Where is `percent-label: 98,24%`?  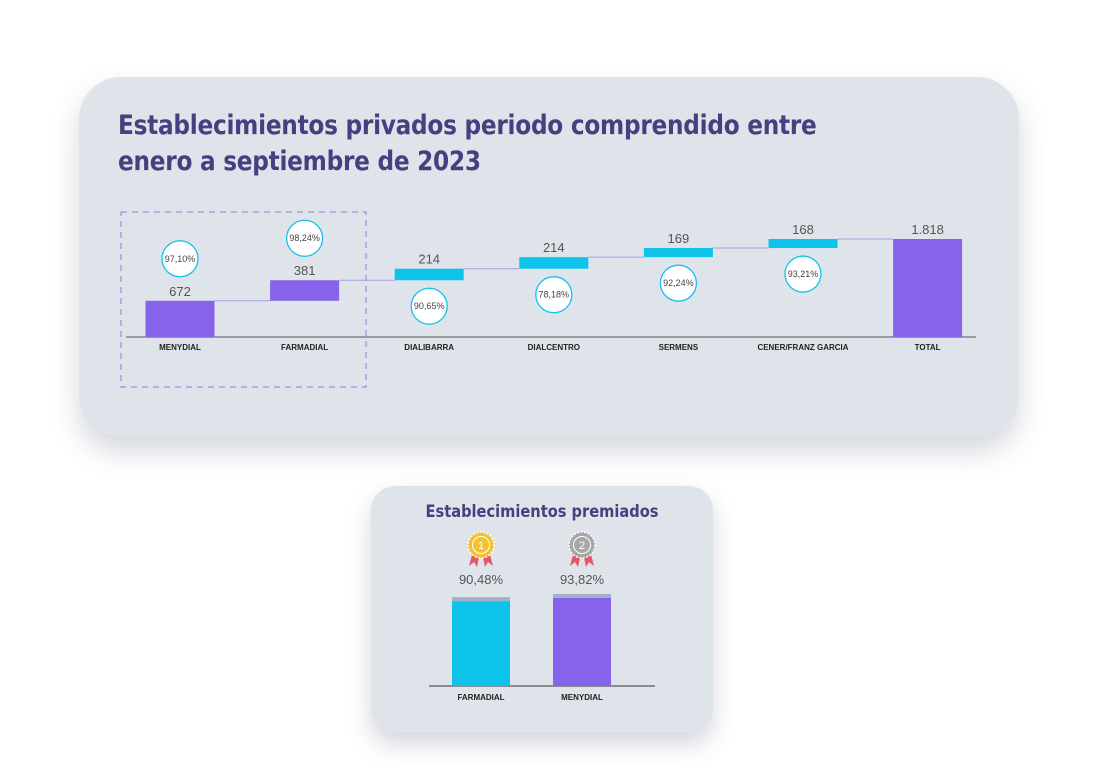 percent-label: 98,24% is located at coordinates (304, 238).